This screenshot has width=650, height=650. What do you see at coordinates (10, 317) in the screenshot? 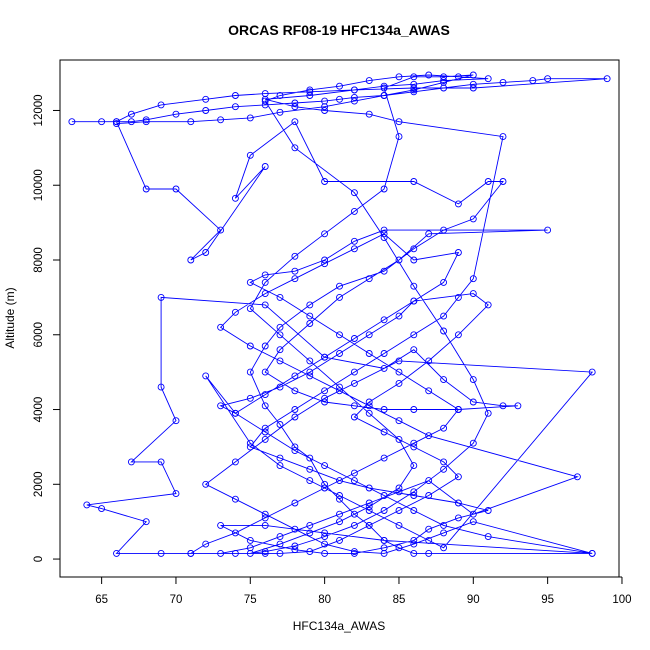
I see `y-axis-label: Altitude (m)` at bounding box center [10, 317].